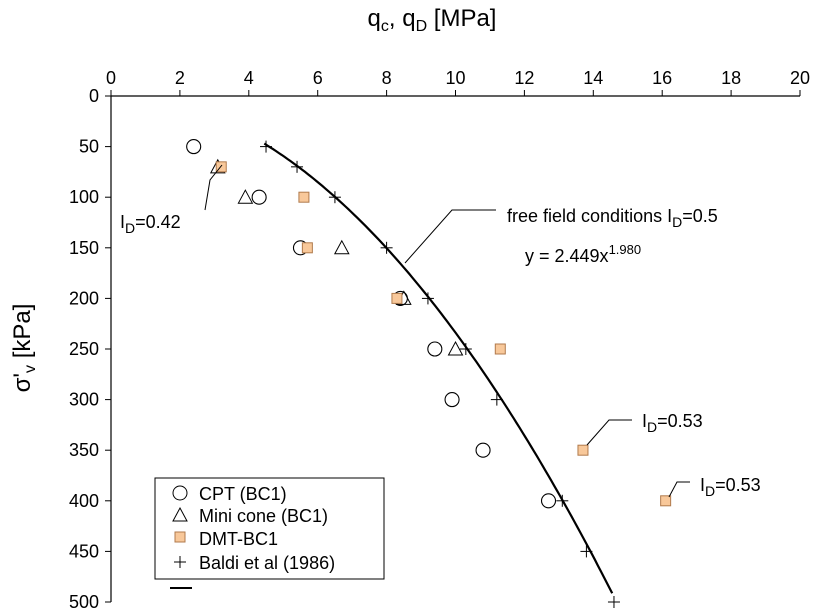 The width and height of the screenshot is (818, 616). What do you see at coordinates (450, 236) in the screenshot?
I see `free-field-leader` at bounding box center [450, 236].